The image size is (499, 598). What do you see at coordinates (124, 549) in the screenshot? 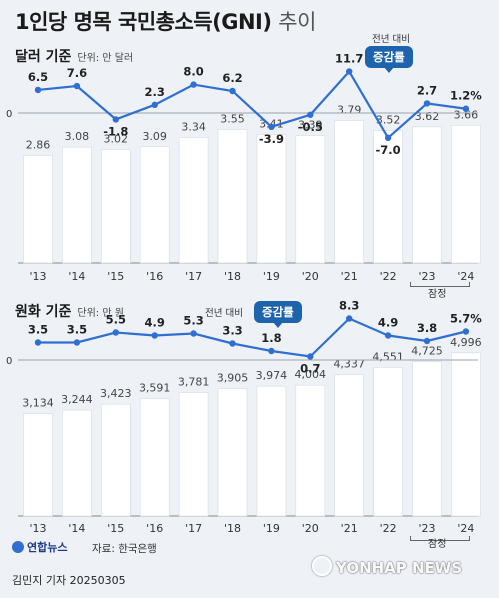
I see `source-note: 자료: 한국은행` at bounding box center [124, 549].